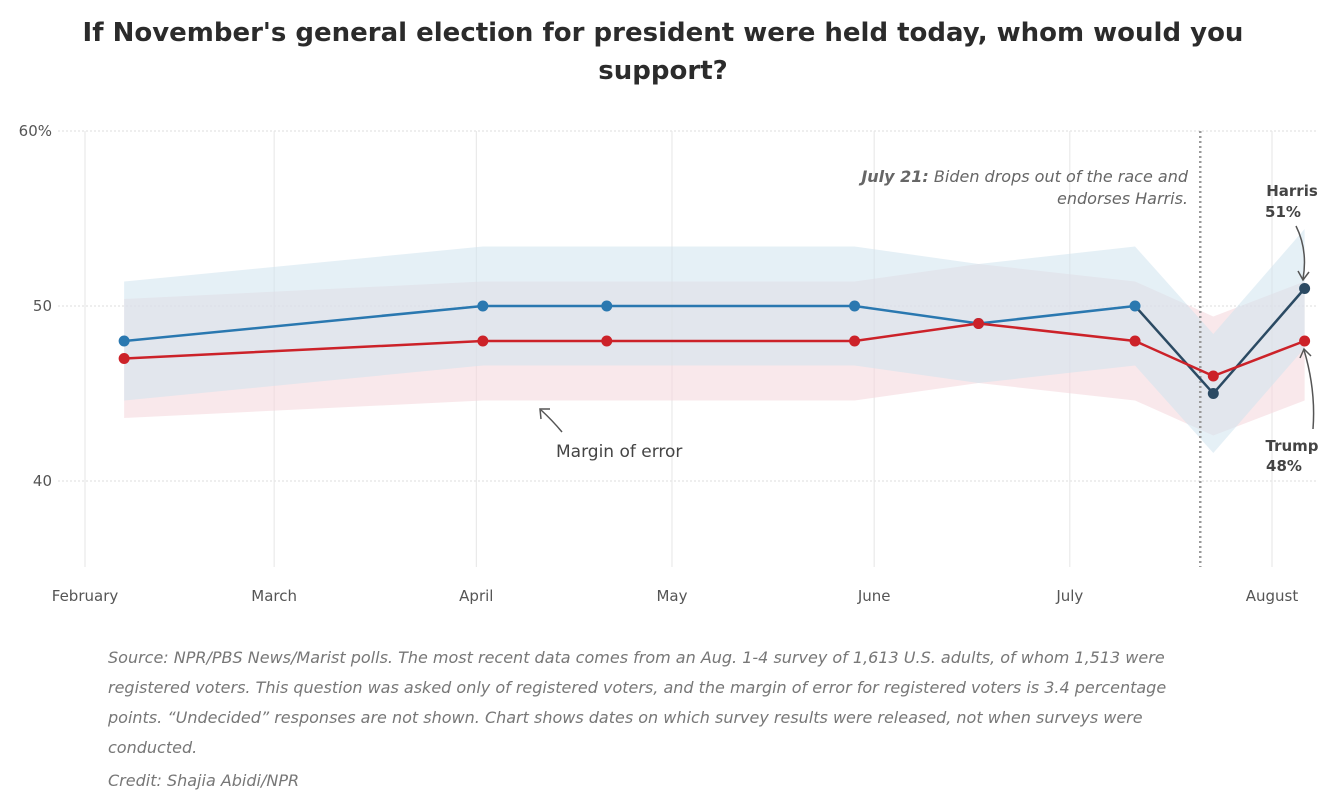  Describe the element at coordinates (1272, 596) in the screenshot. I see `x-tick-label: August` at that location.